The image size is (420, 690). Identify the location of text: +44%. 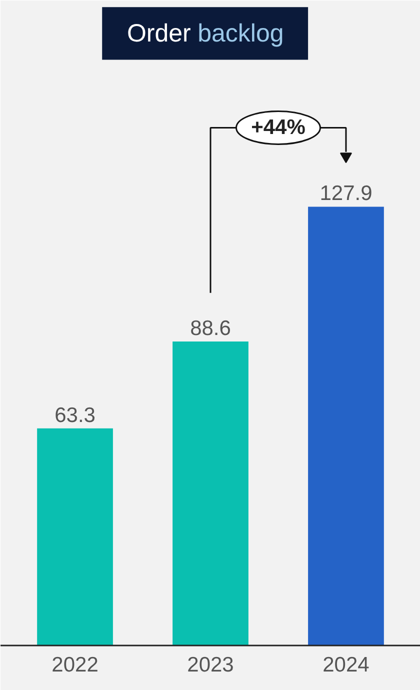
(278, 128).